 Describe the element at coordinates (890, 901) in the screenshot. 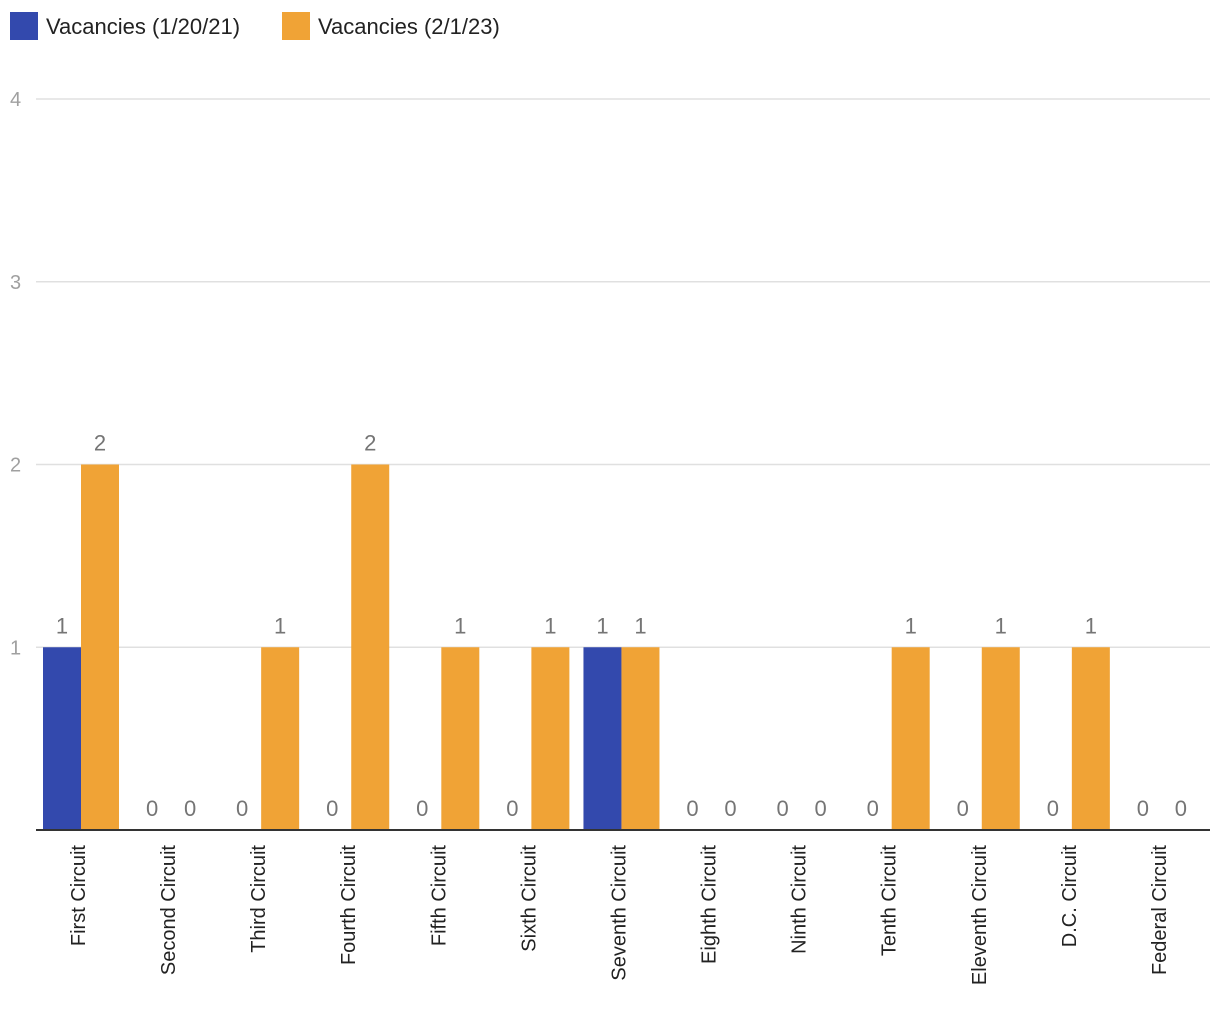

I see `x-tick-label: Tenth Circuit` at that location.